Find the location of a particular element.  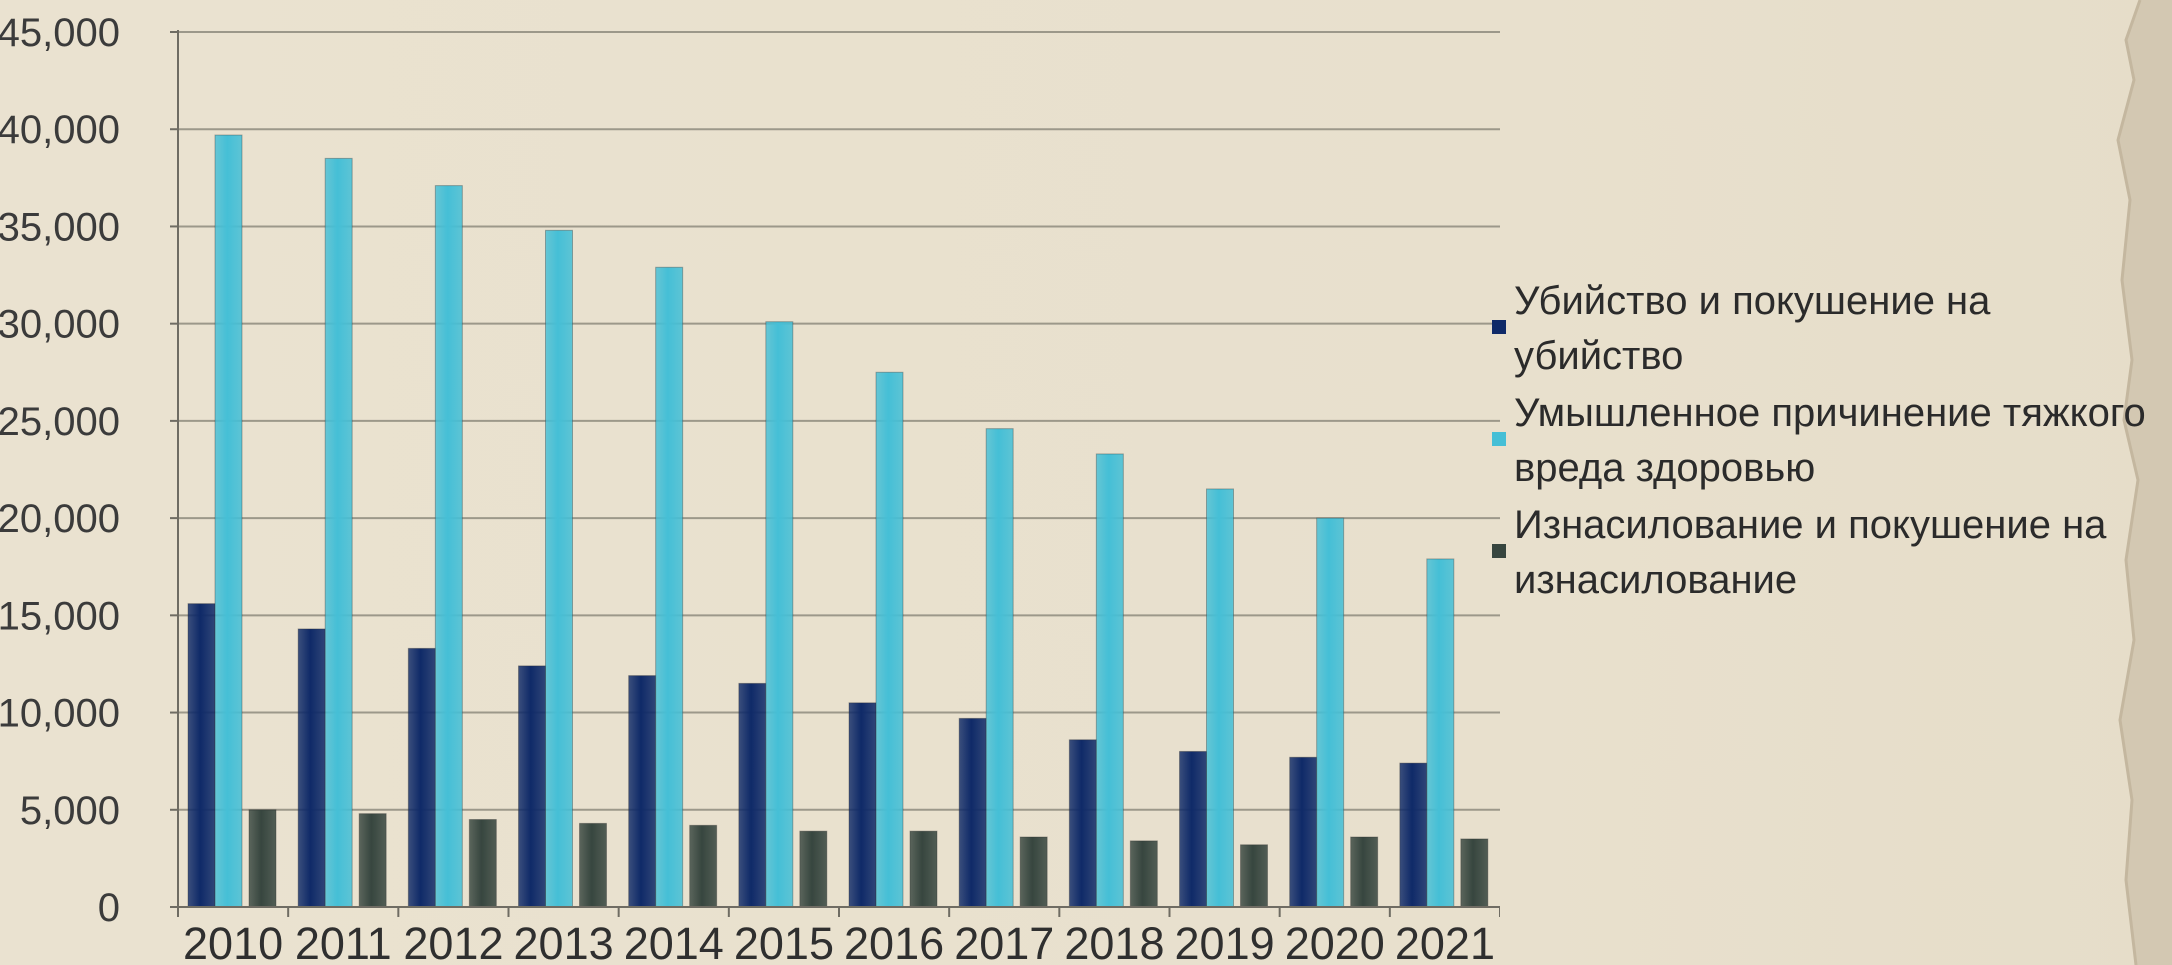

y-tick-label: 0 is located at coordinates (109, 908).